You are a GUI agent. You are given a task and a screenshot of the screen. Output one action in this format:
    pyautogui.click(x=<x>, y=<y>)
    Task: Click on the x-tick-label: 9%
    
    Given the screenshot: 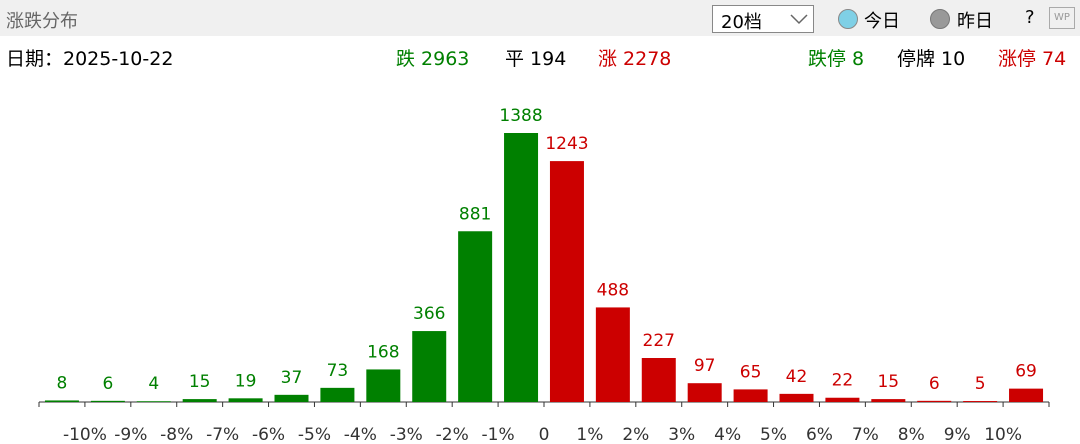 What is the action you would take?
    pyautogui.click(x=957, y=434)
    